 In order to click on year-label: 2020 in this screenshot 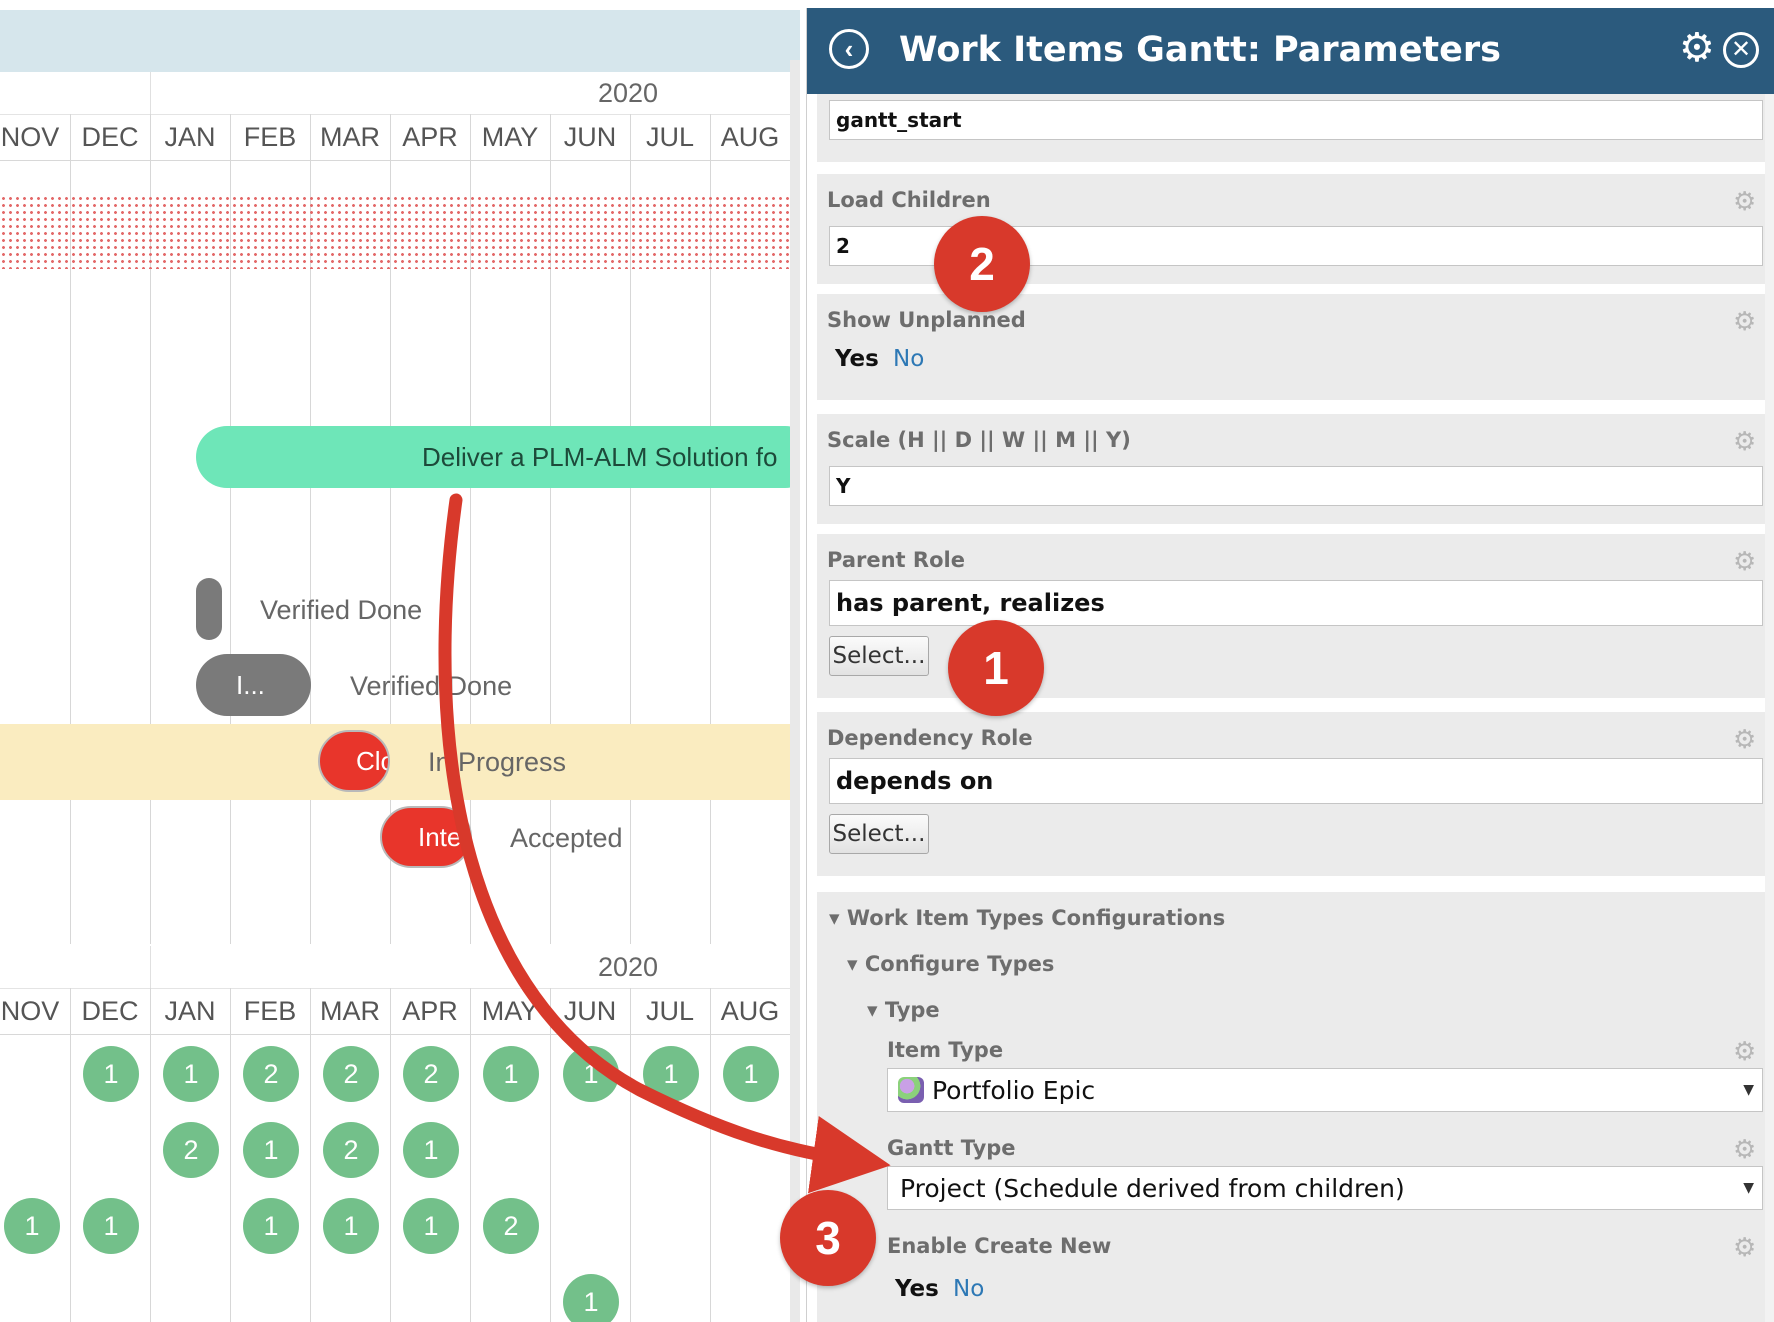, I will do `click(628, 967)`.